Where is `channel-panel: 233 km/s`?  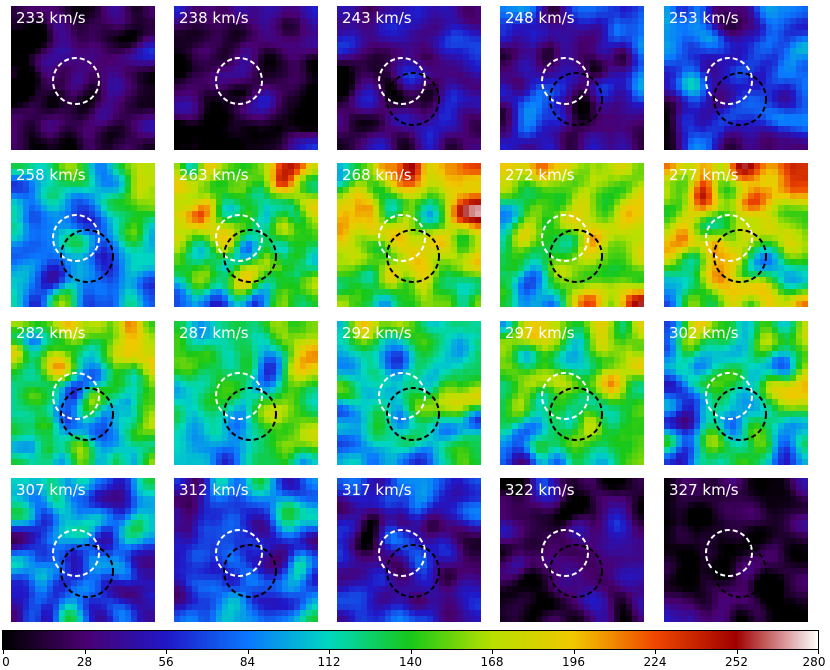 channel-panel: 233 km/s is located at coordinates (83, 78).